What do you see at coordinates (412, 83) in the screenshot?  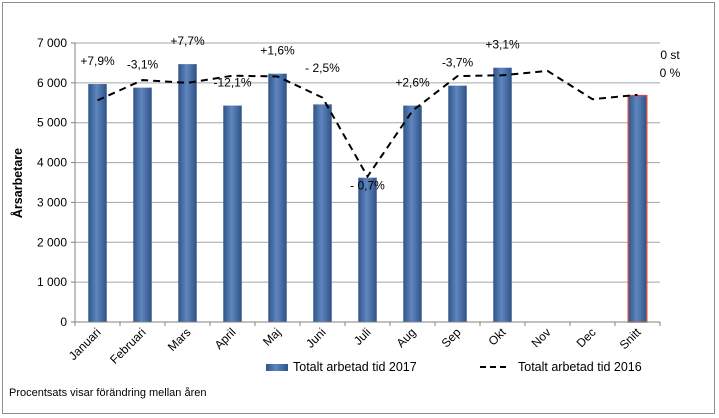 I see `data-label: +2,6%` at bounding box center [412, 83].